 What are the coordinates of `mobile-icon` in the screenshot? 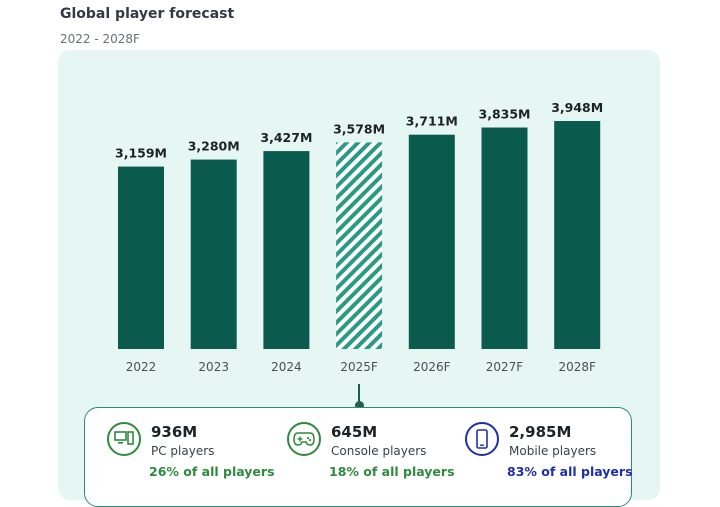 It's located at (482, 439).